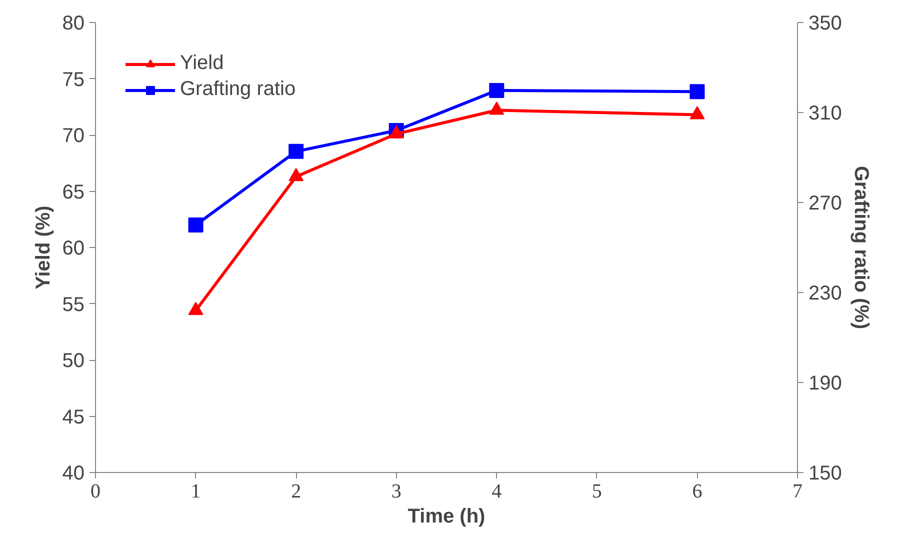  What do you see at coordinates (202, 63) in the screenshot?
I see `legend-label: Yield` at bounding box center [202, 63].